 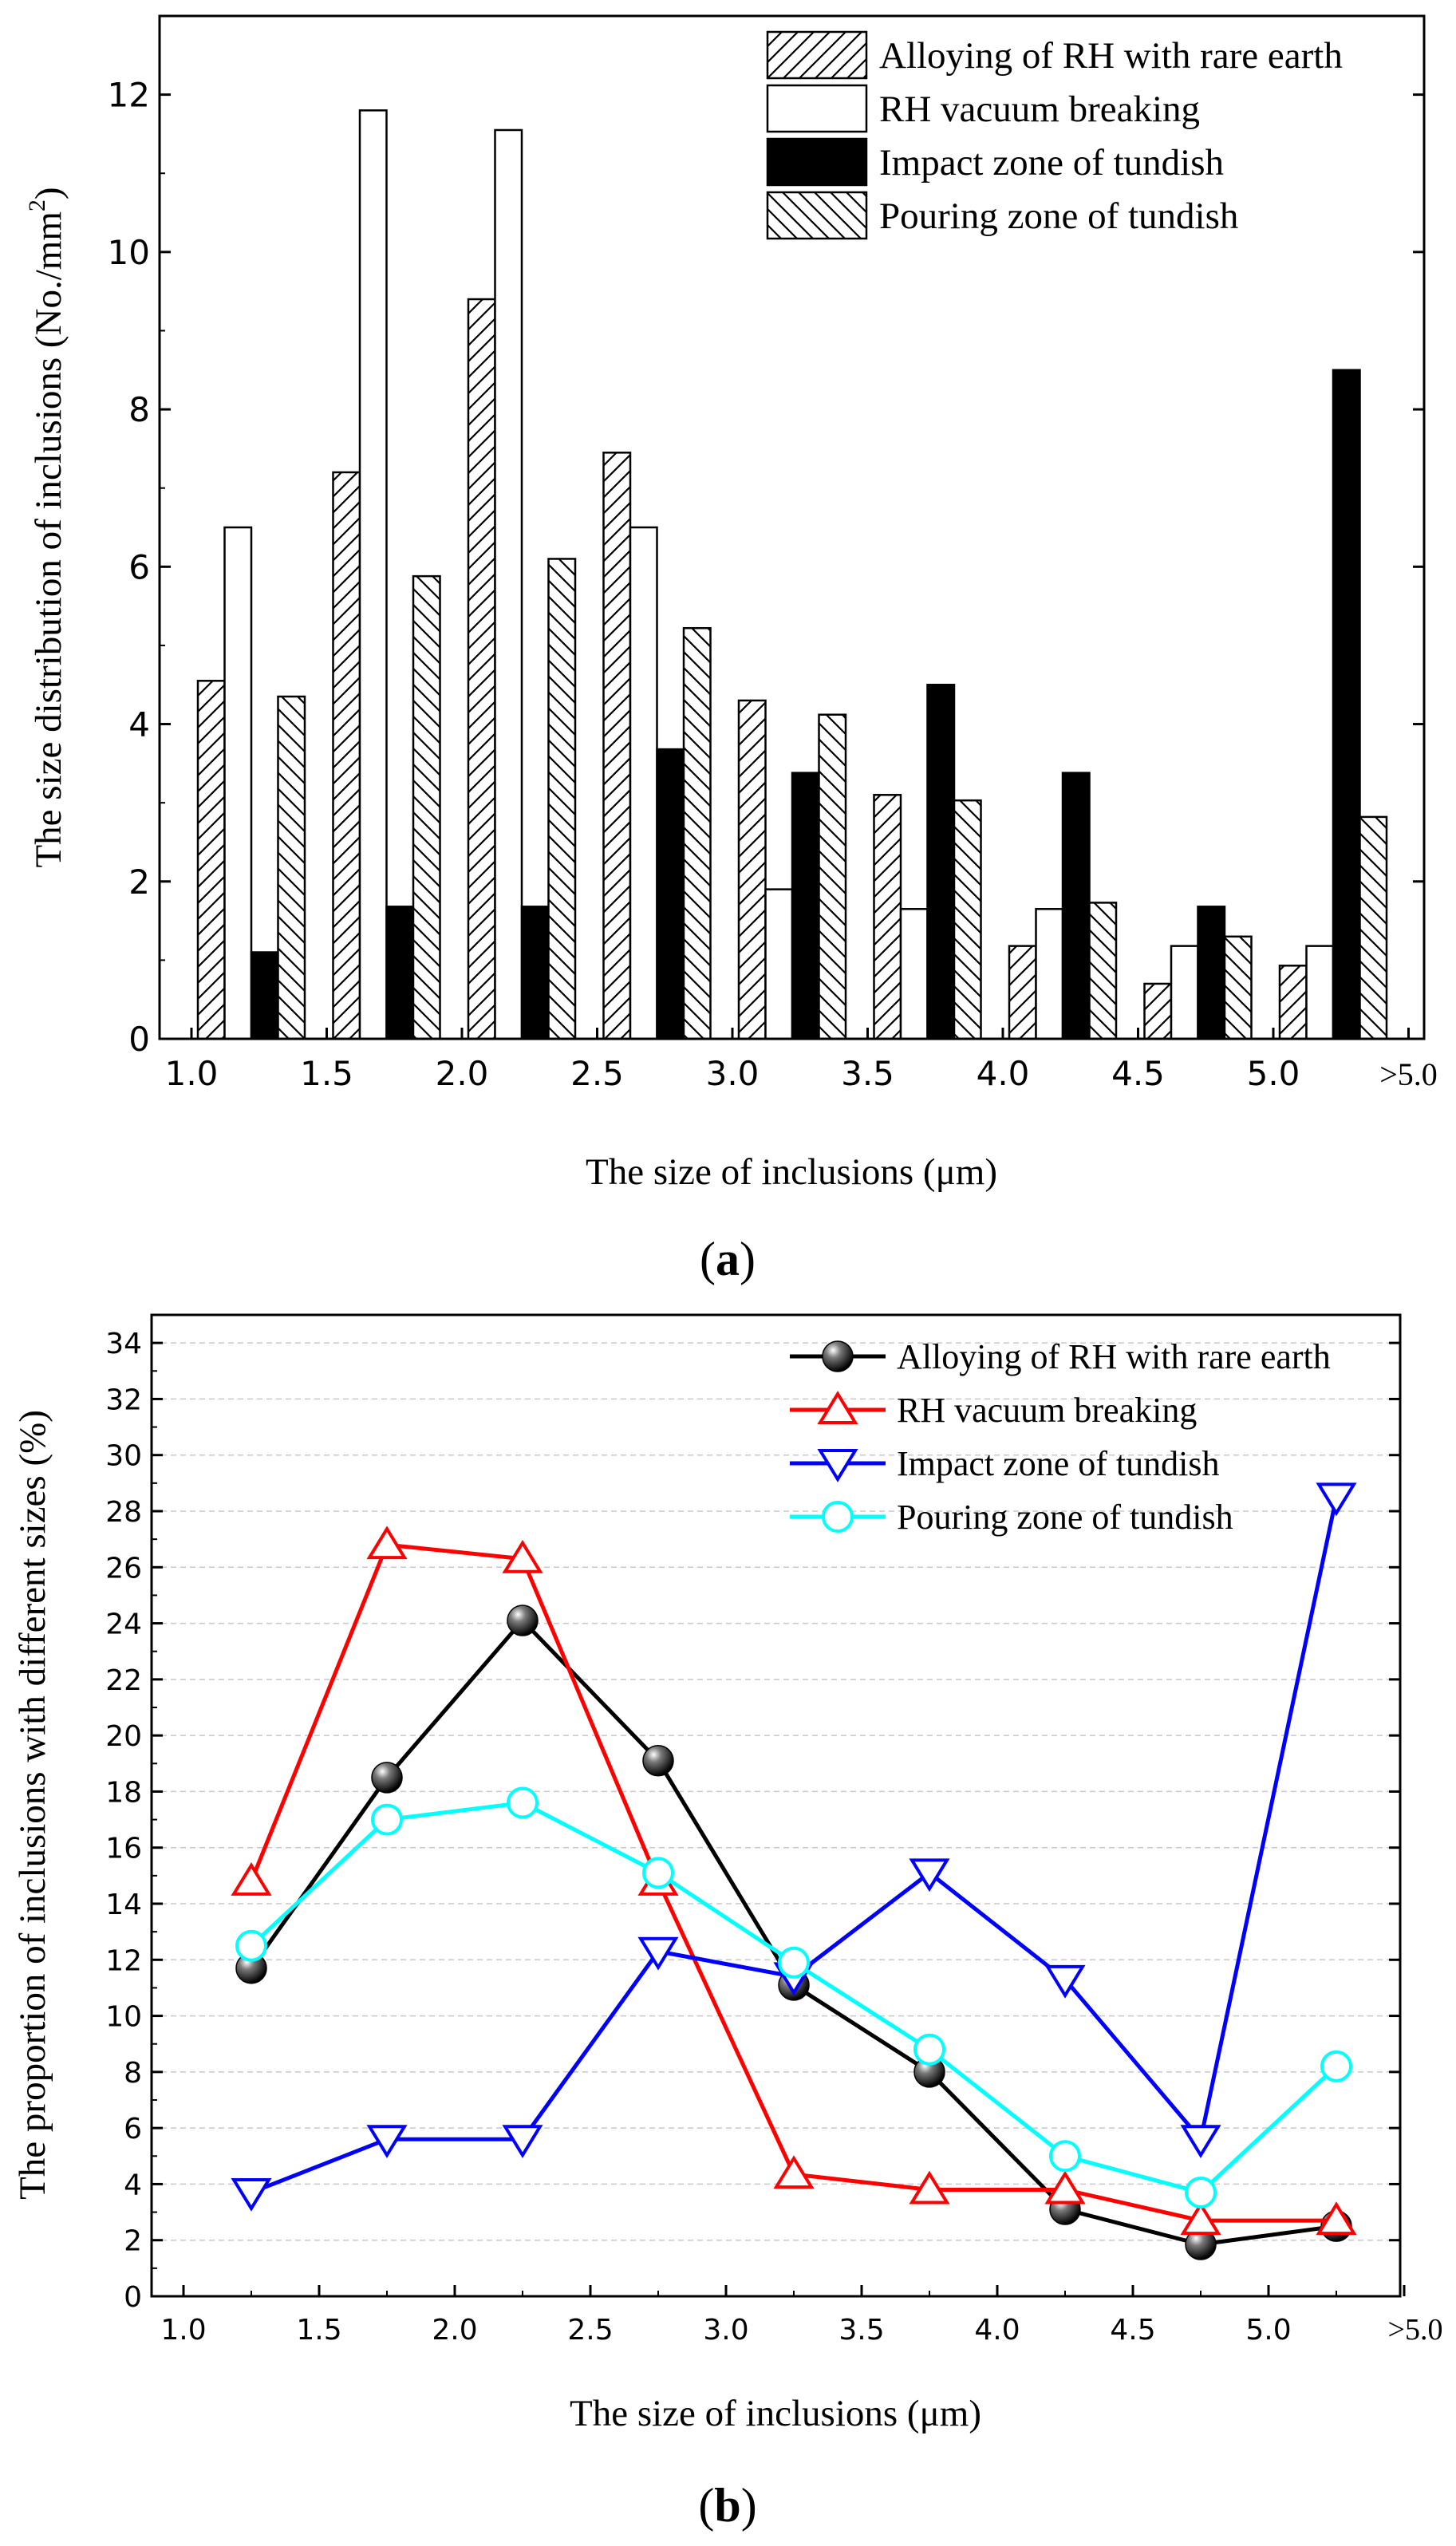 I want to click on y-tick-label: 6, so click(x=139, y=566).